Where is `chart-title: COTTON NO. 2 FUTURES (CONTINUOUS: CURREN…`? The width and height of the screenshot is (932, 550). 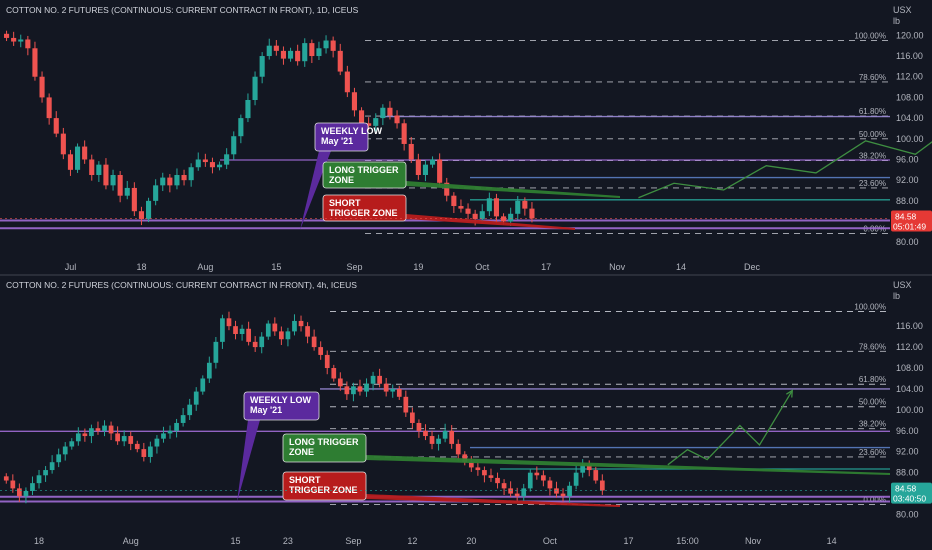
chart-title: COTTON NO. 2 FUTURES (CONTINUOUS: CURREN… is located at coordinates (182, 10).